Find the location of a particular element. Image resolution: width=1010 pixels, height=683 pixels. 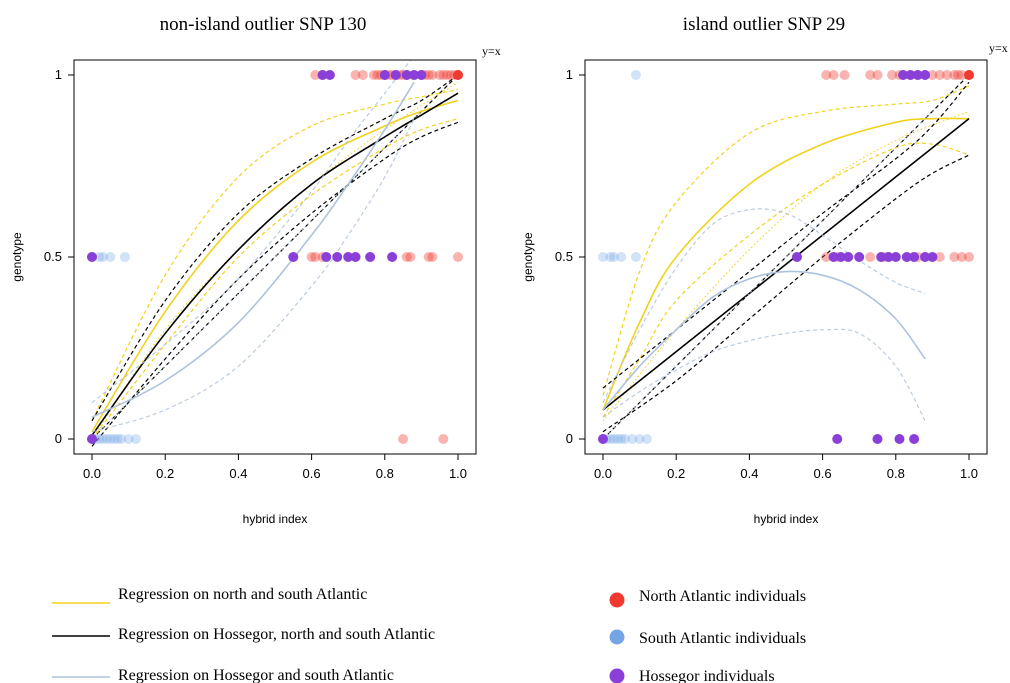

legend-point-south: South Atlantic individuals is located at coordinates (707, 638).